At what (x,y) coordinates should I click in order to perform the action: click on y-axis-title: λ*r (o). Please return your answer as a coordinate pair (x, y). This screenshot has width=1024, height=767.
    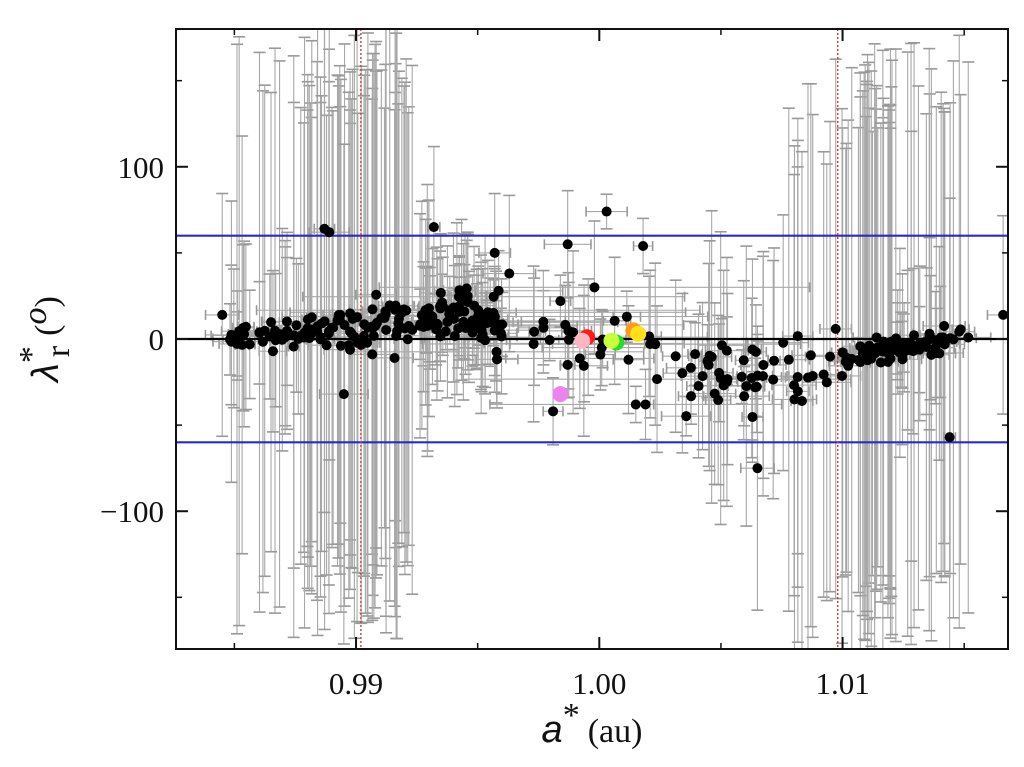
    Looking at the image, I should click on (45, 340).